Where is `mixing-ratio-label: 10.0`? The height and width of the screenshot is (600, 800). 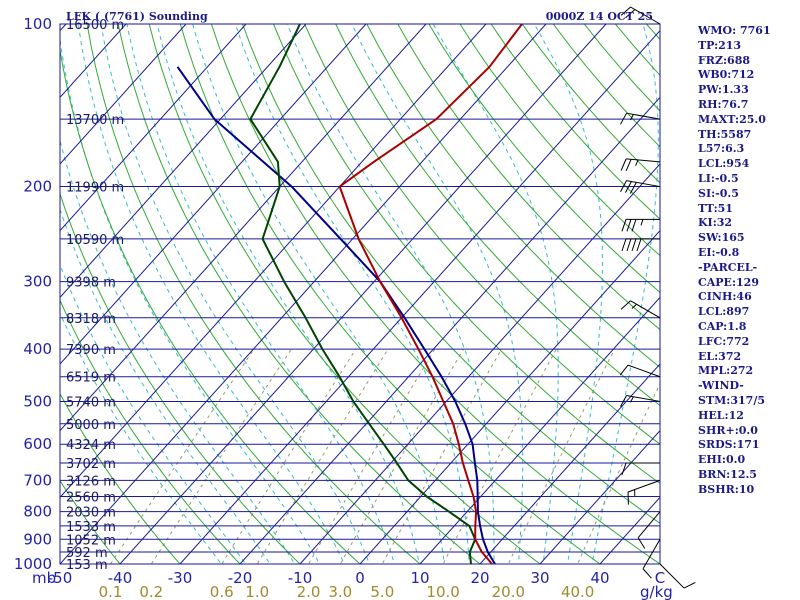
mixing-ratio-label: 10.0 is located at coordinates (442, 591).